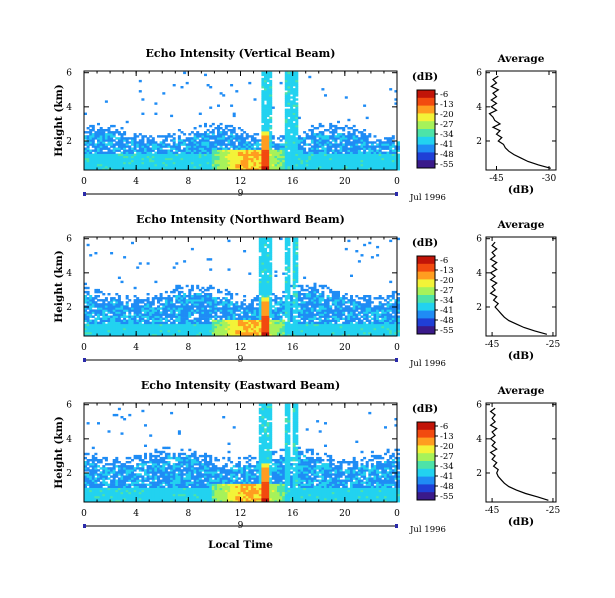 This screenshot has width=615, height=598. What do you see at coordinates (240, 348) in the screenshot?
I see `x-tick-label: 12` at bounding box center [240, 348].